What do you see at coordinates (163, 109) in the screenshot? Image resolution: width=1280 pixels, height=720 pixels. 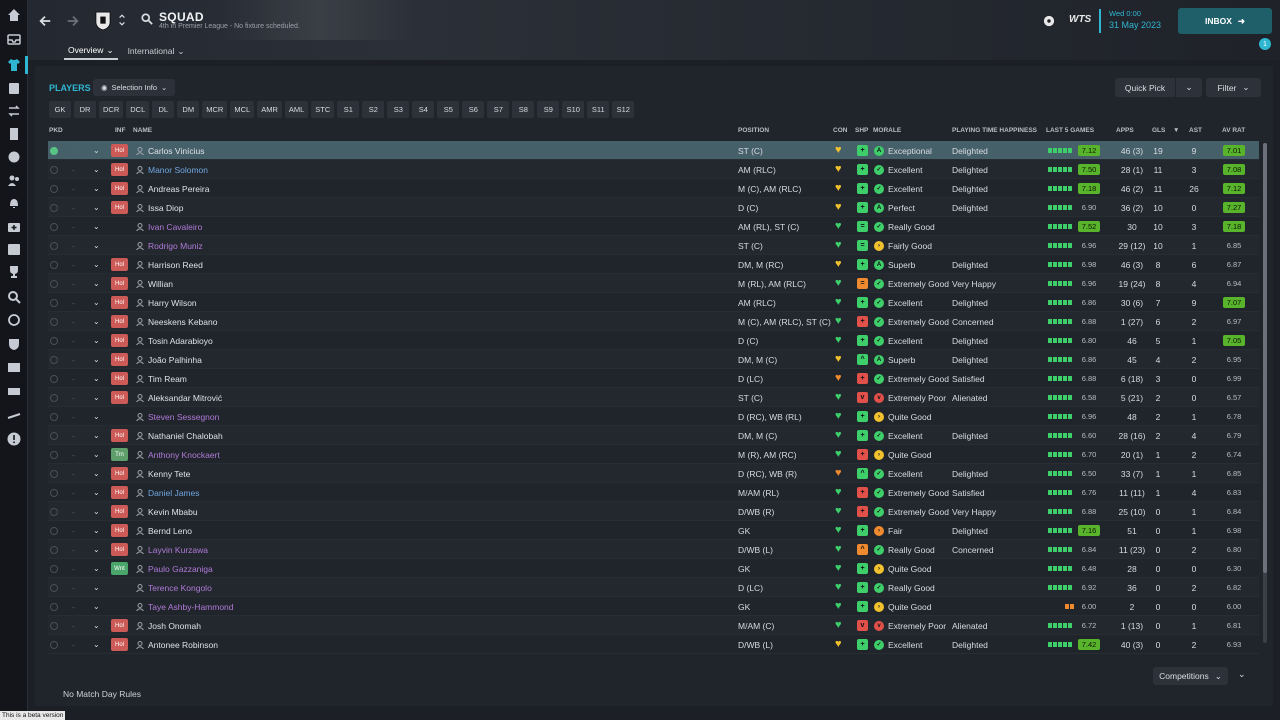 I see `position-filter-dl: DL` at bounding box center [163, 109].